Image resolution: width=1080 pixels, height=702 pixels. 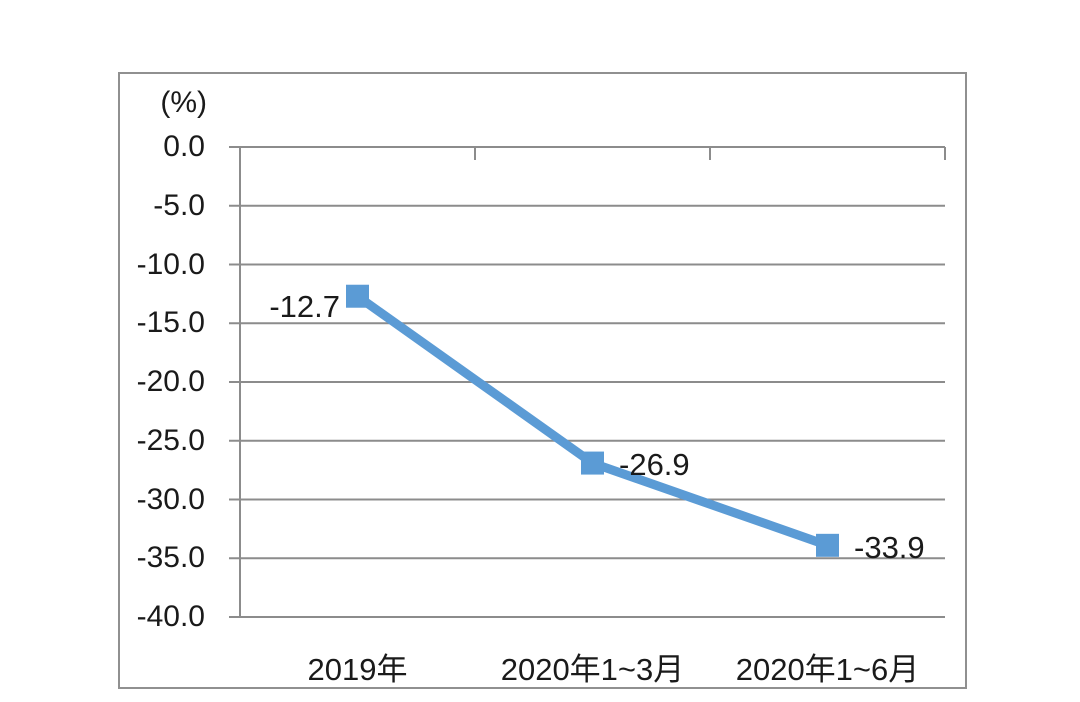 What do you see at coordinates (170, 381) in the screenshot?
I see `y-tick-label: -20.0` at bounding box center [170, 381].